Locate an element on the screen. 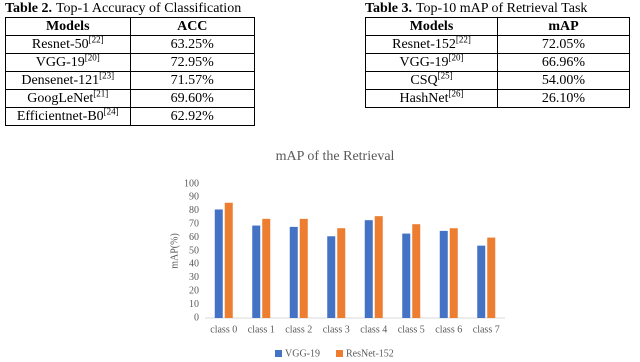 The image size is (640, 362). model-cell: Resnet-50[22] is located at coordinates (68, 43).